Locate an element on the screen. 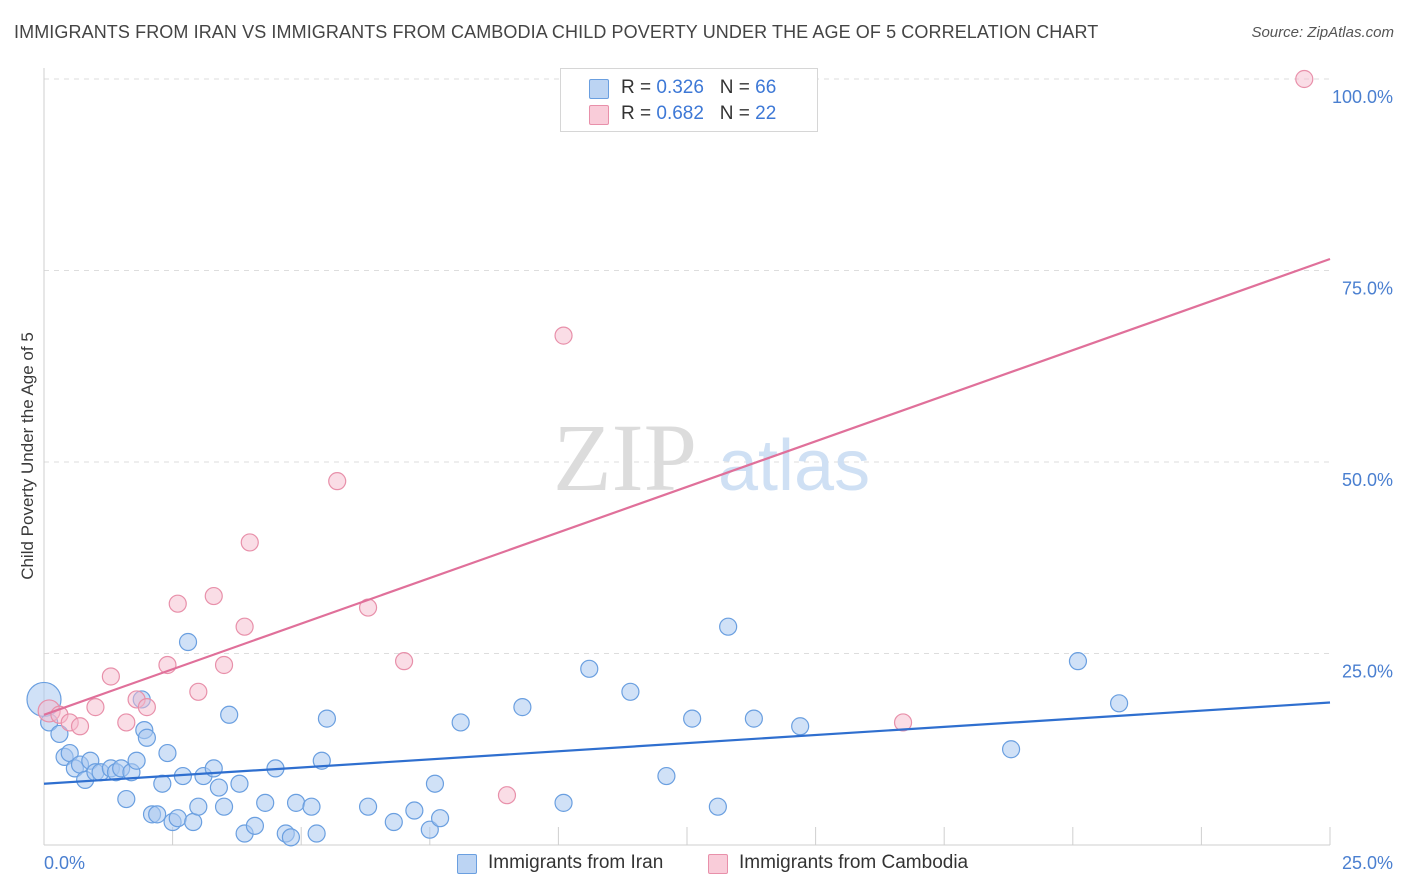 The image size is (1406, 892). source-credit: Source: ZipAtlas.com is located at coordinates (1322, 32).